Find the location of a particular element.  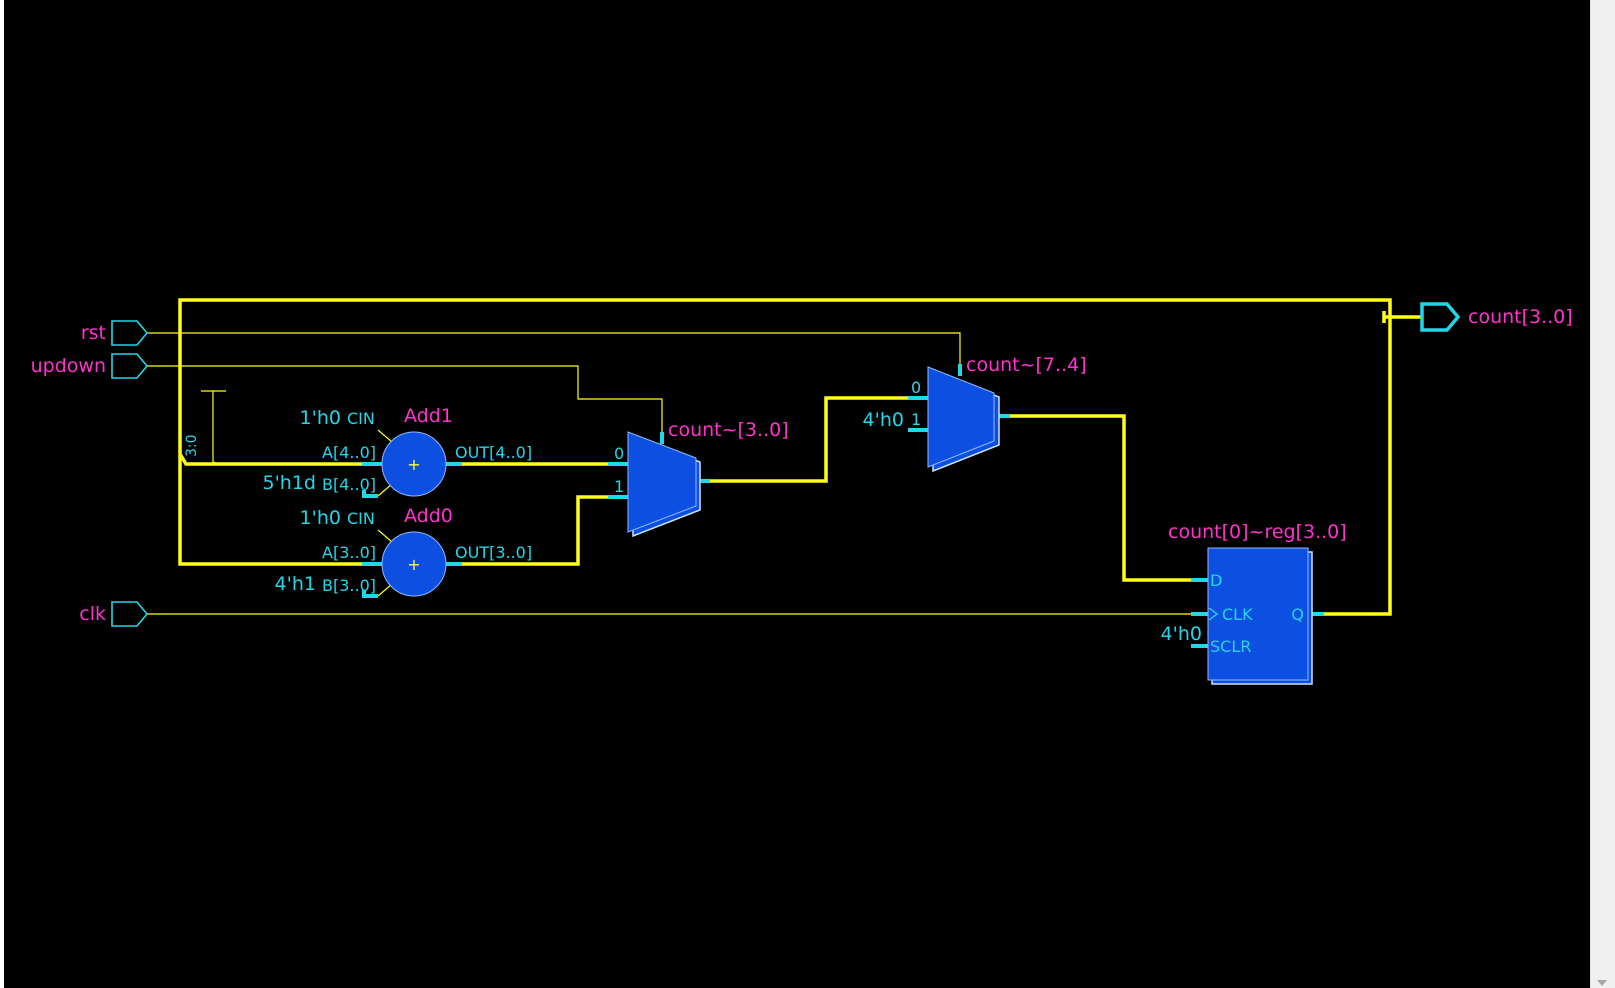

add1-cin-wire is located at coordinates (385, 436).